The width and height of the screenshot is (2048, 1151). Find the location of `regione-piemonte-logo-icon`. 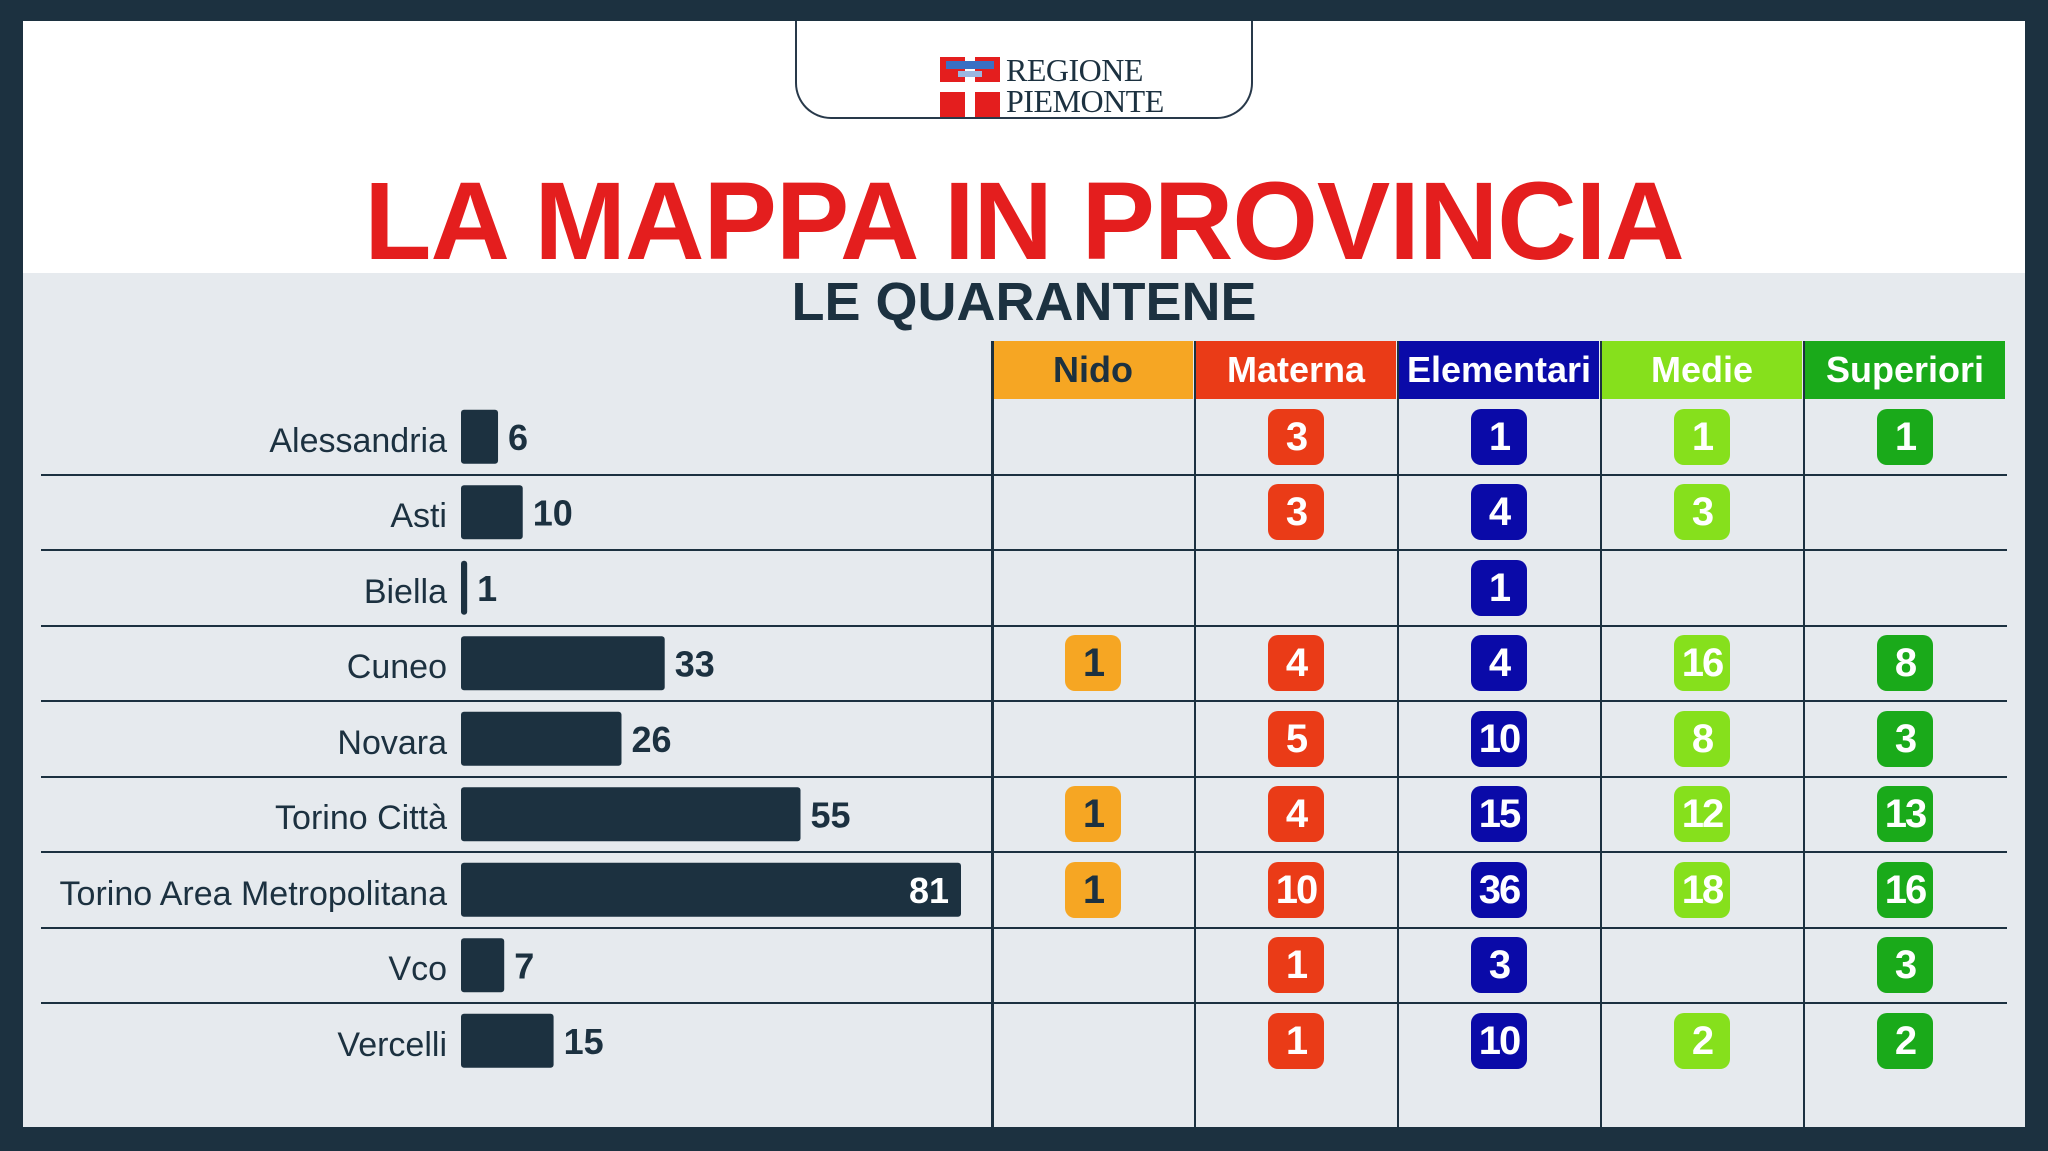

regione-piemonte-logo-icon is located at coordinates (970, 87).